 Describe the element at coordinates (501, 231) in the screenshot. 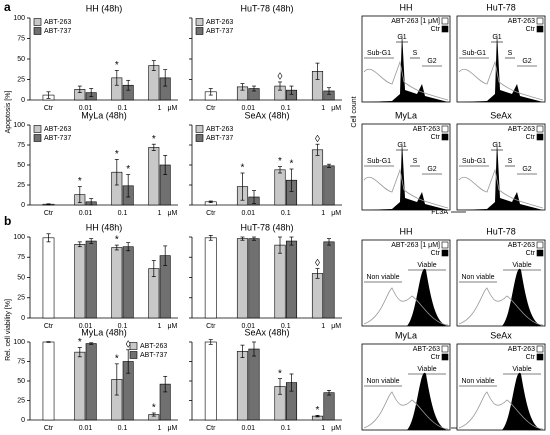

I see `flow-title: HuT-78` at that location.